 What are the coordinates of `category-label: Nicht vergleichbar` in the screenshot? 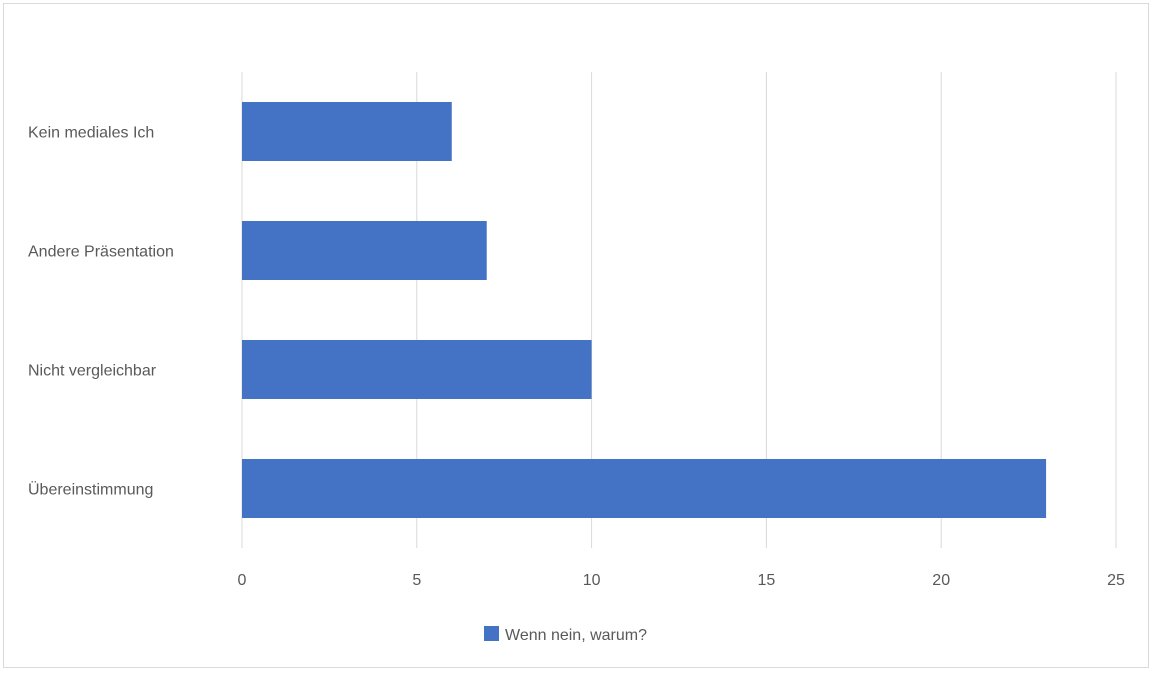 It's located at (92, 371).